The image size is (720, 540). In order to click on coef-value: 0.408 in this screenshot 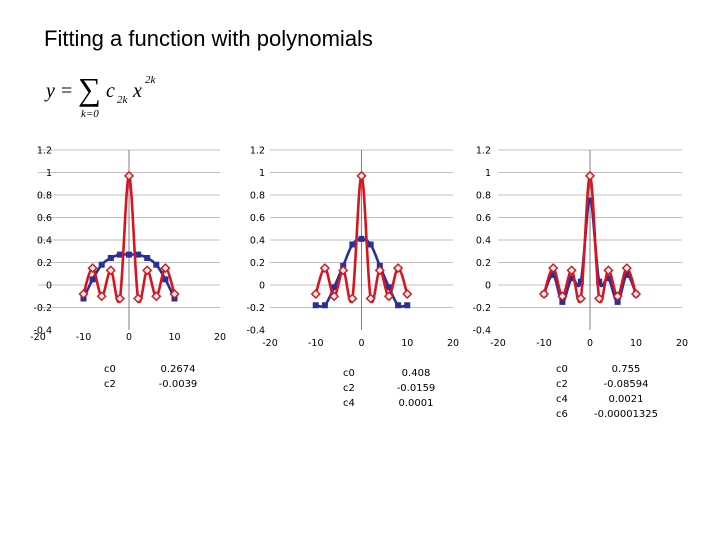, I will do `click(416, 373)`.